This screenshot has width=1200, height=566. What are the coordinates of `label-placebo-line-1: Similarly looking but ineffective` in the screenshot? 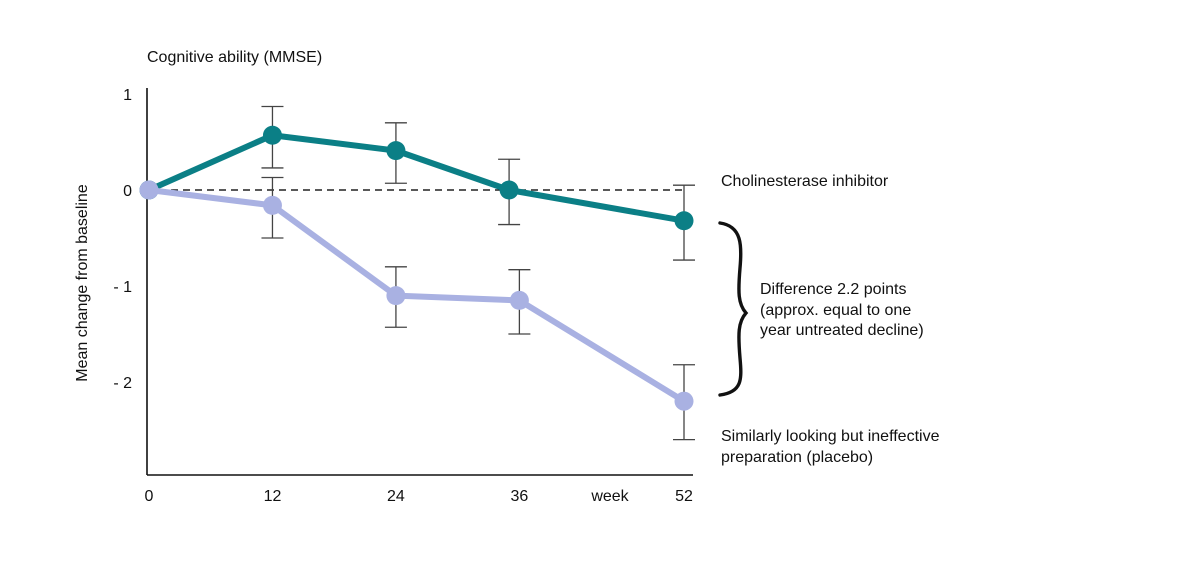 It's located at (830, 436).